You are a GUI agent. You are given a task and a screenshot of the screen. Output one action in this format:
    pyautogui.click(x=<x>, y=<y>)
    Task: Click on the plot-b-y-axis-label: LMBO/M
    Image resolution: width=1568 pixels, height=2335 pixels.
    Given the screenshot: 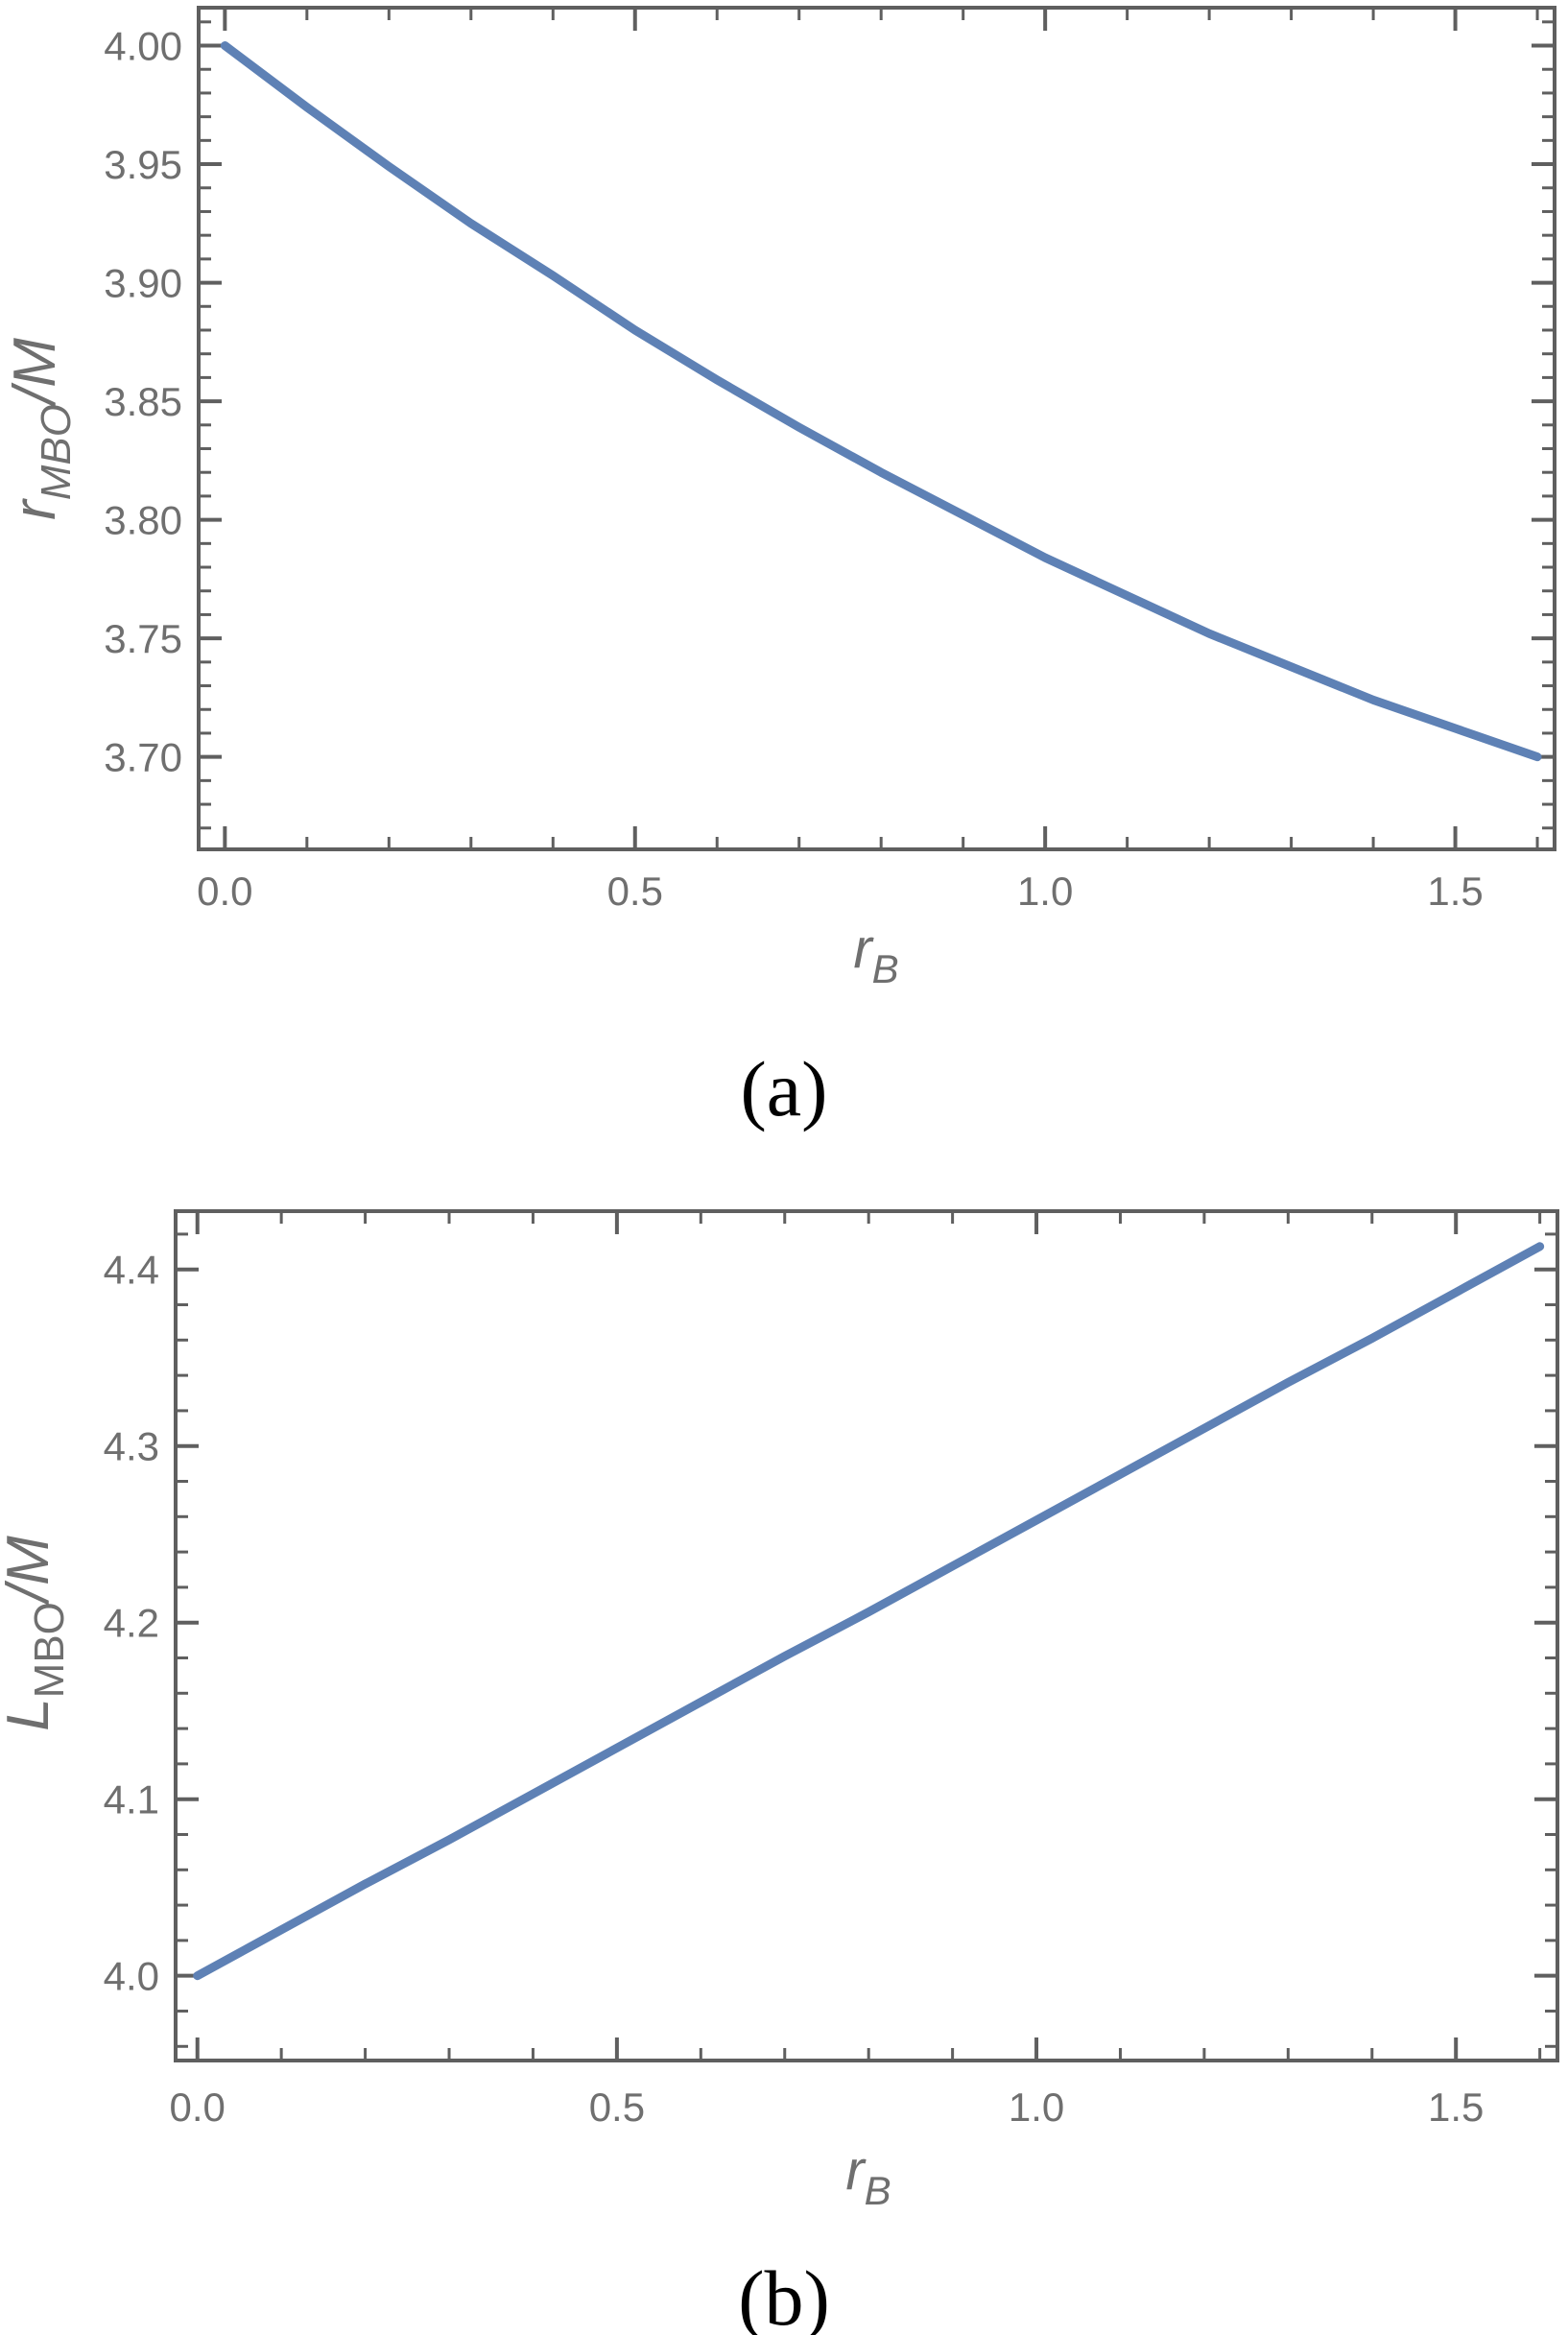 What is the action you would take?
    pyautogui.click(x=36, y=1633)
    